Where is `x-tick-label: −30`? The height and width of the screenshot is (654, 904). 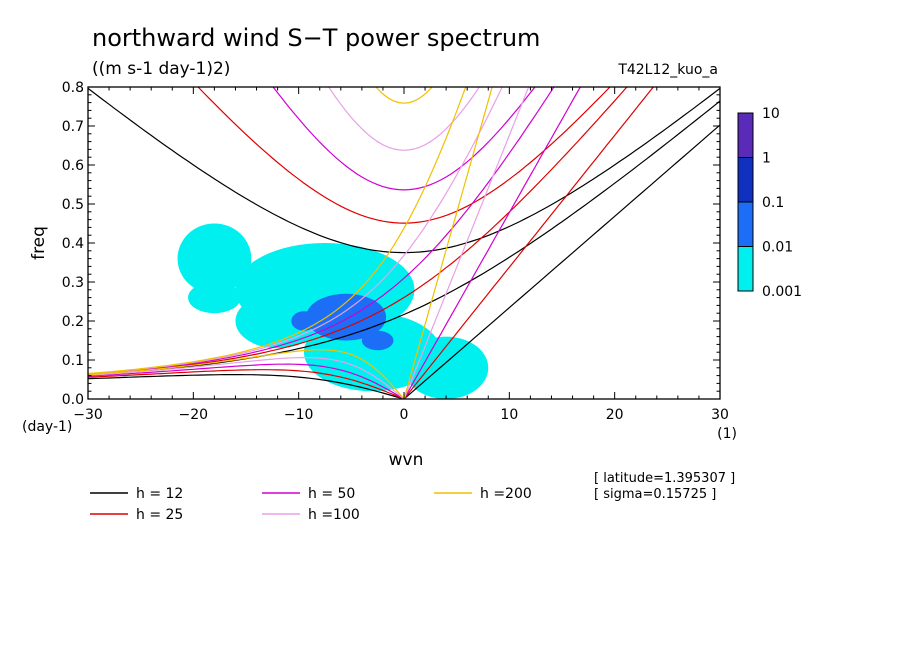 x-tick-label: −30 is located at coordinates (88, 415).